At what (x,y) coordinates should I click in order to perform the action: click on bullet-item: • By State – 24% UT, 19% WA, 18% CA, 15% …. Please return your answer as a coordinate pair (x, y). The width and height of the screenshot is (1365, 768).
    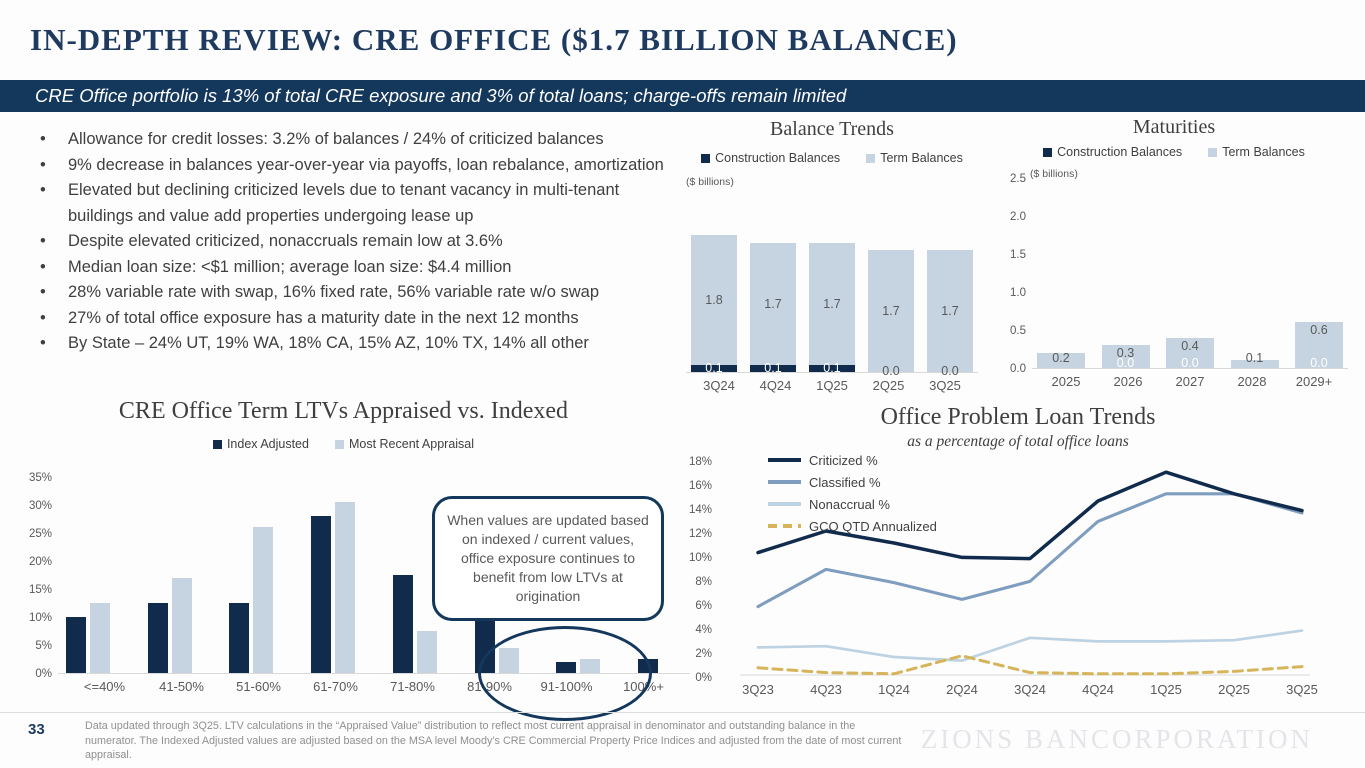
    Looking at the image, I should click on (359, 344).